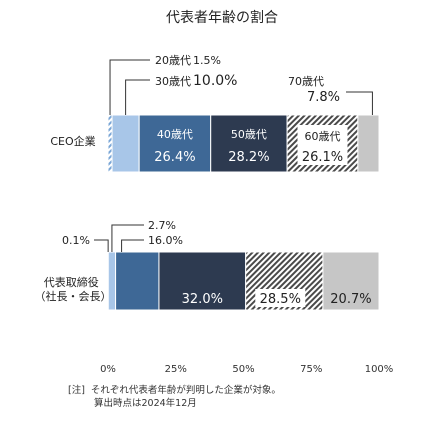 The width and height of the screenshot is (445, 426). I want to click on category-label-ceo: CEO企業, so click(72, 141).